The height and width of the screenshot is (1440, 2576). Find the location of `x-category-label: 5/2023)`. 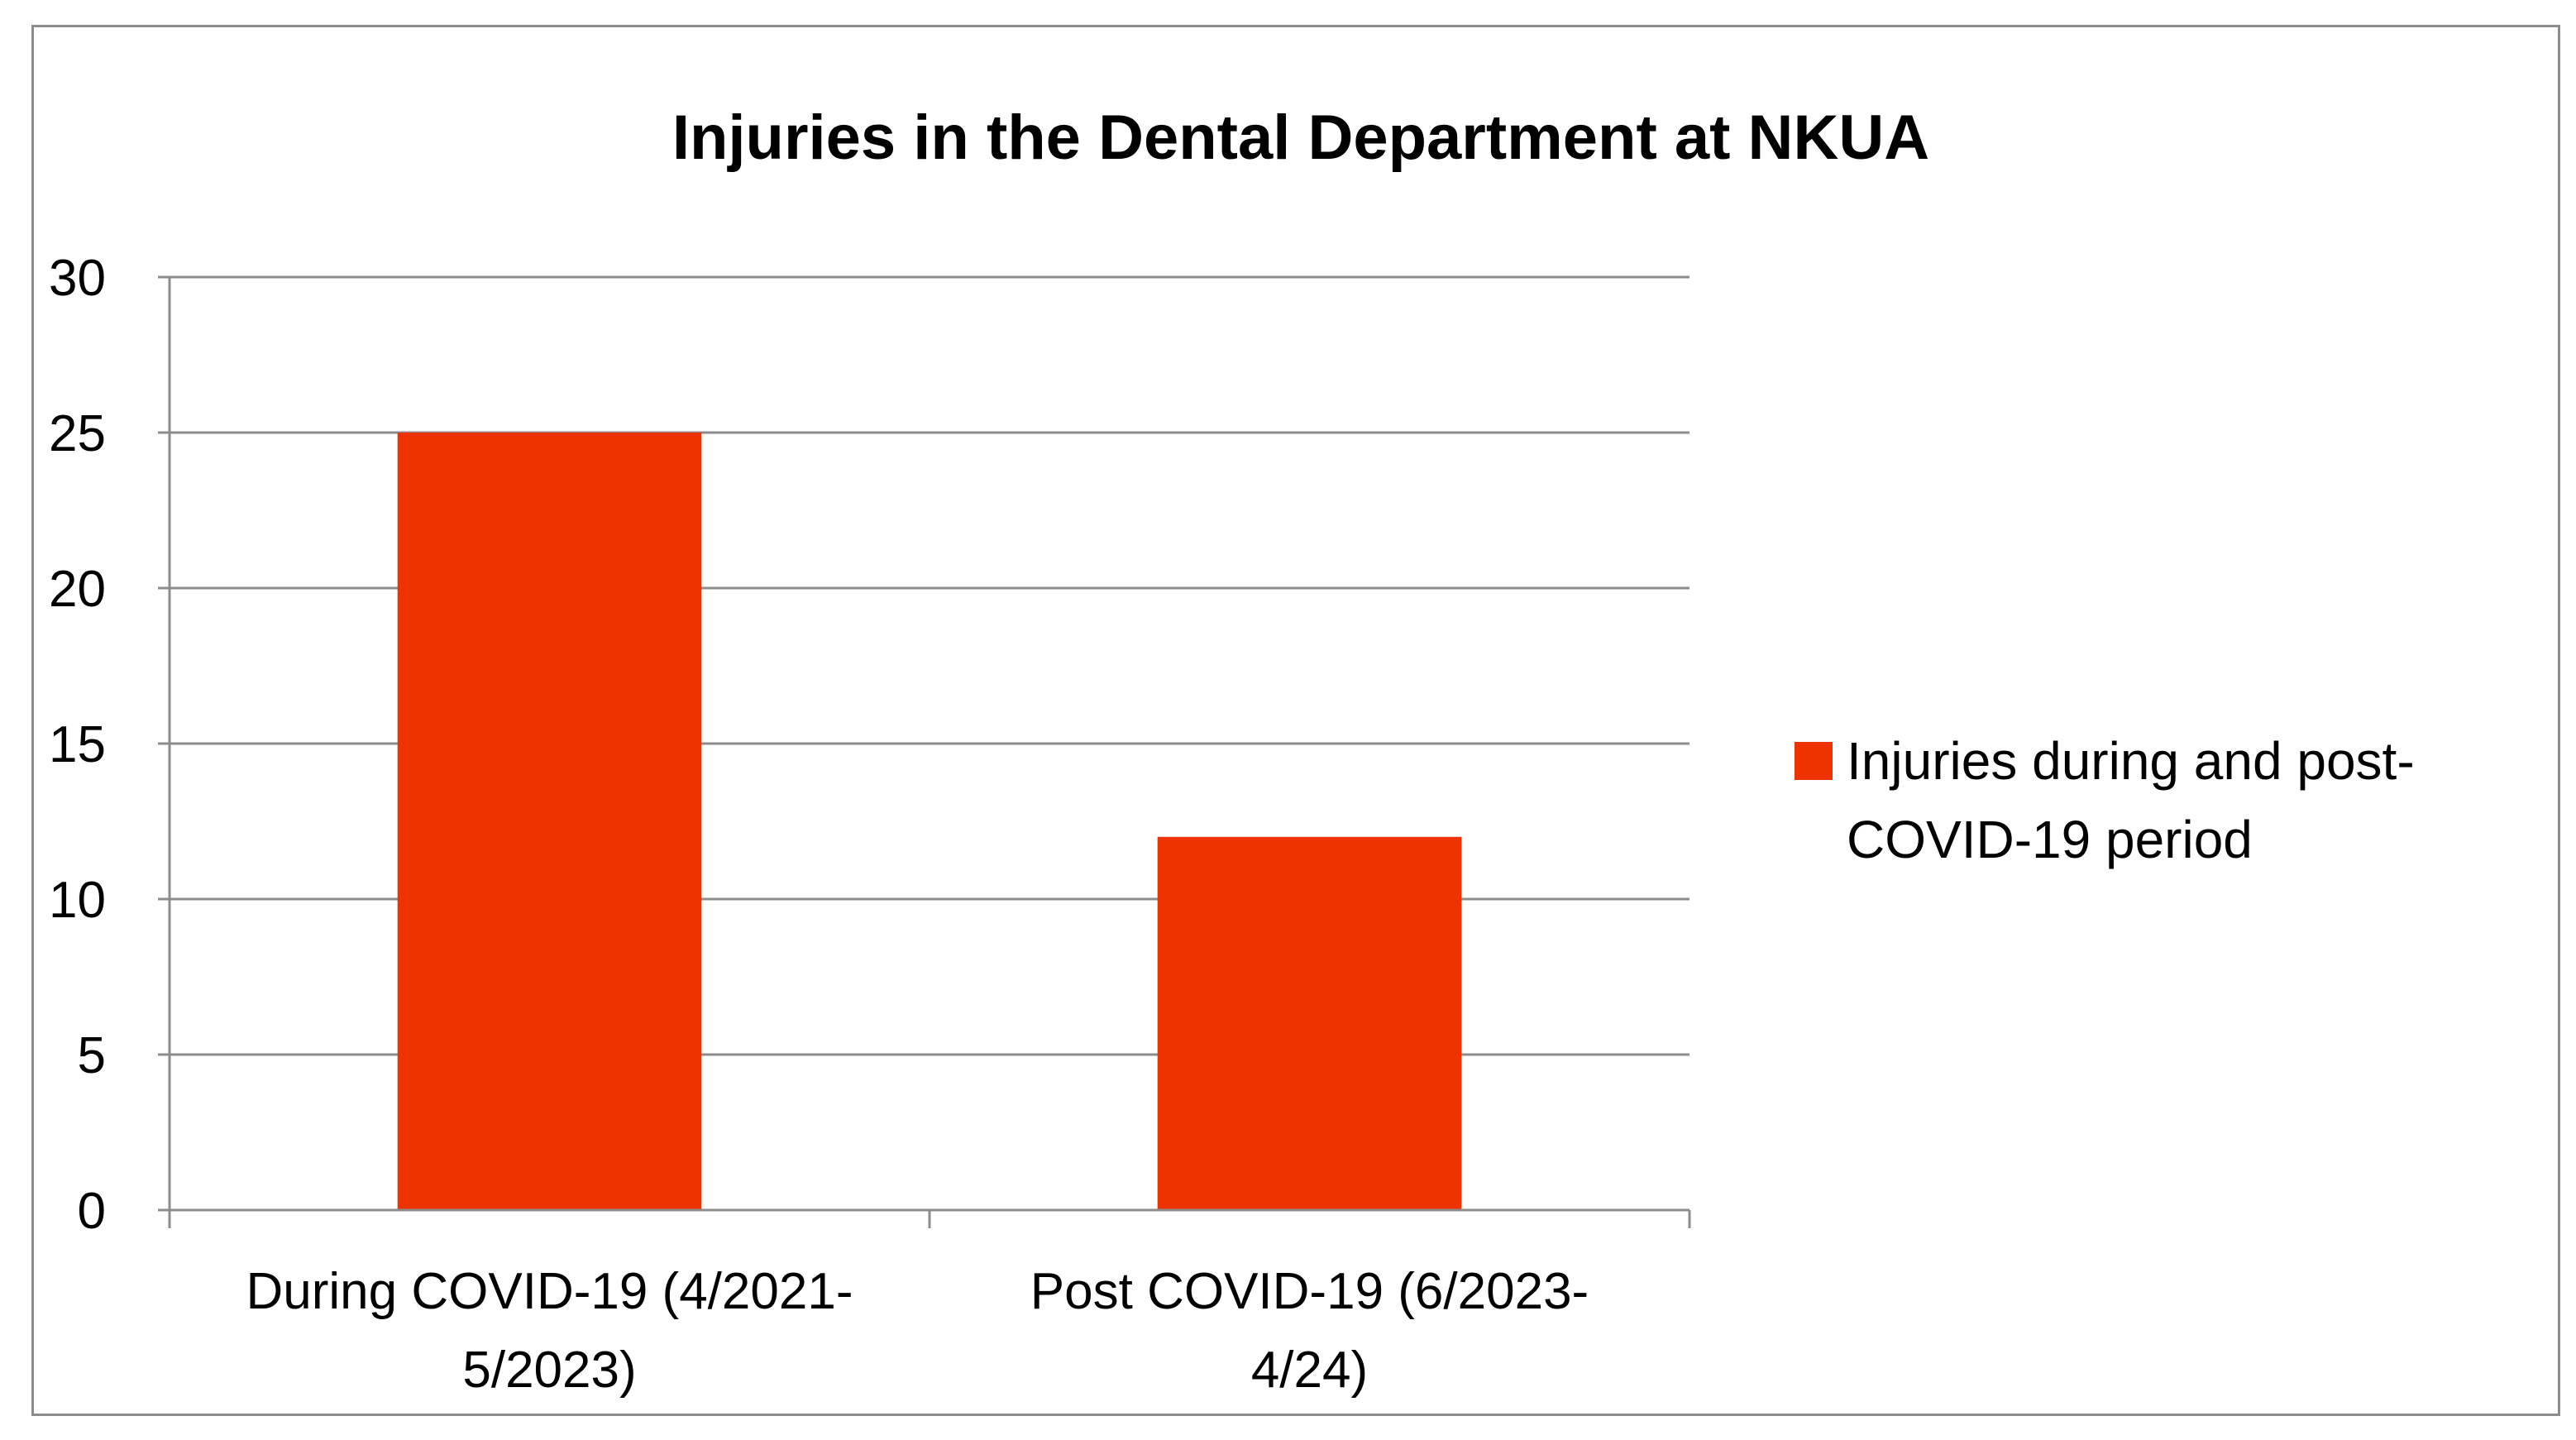

x-category-label: 5/2023) is located at coordinates (549, 1370).